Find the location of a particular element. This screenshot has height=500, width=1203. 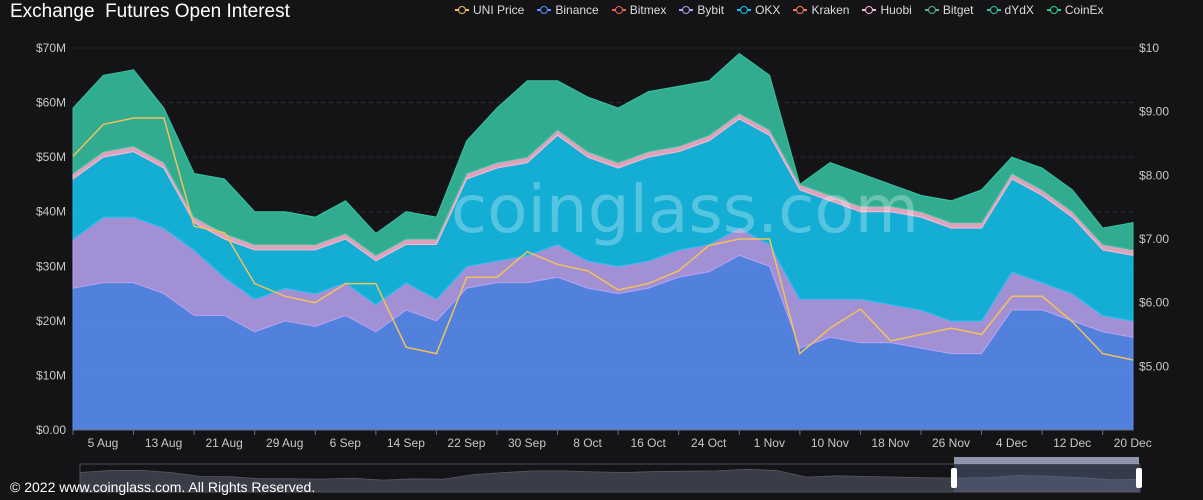

y-left-tick-label: $20M is located at coordinates (51, 321).